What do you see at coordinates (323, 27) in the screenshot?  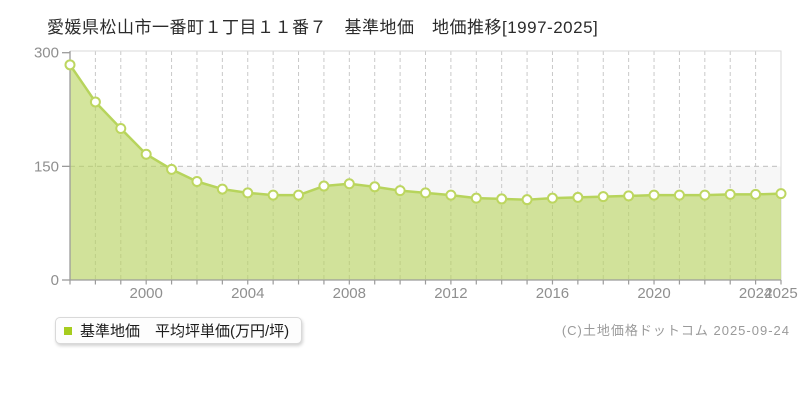 I see `chart-title: 愛媛県松山市一番町１丁目１１番７ 基準地価 地価推移[1997-2025]` at bounding box center [323, 27].